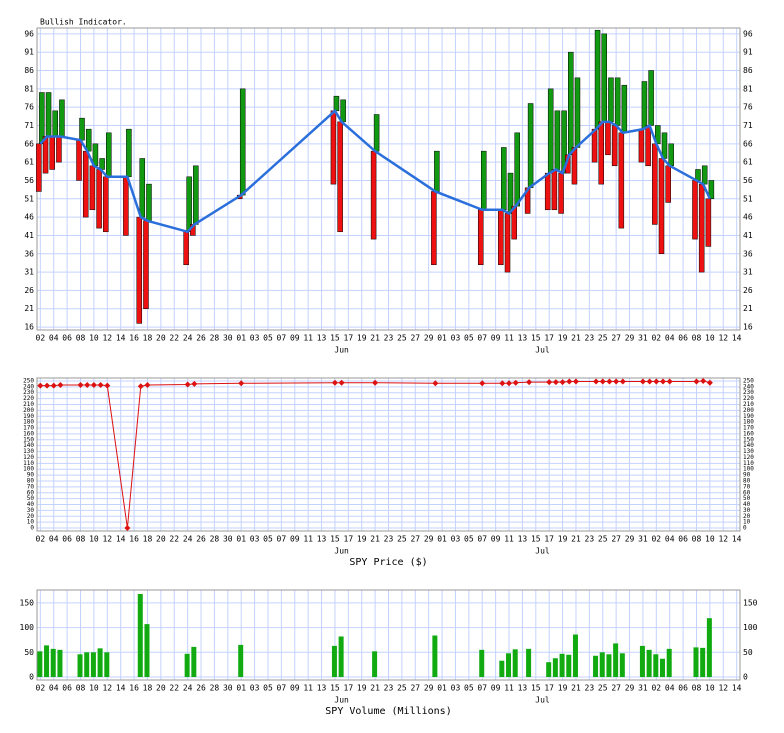 The image size is (784, 733). I want to click on y2-tick-label: 31, so click(748, 272).